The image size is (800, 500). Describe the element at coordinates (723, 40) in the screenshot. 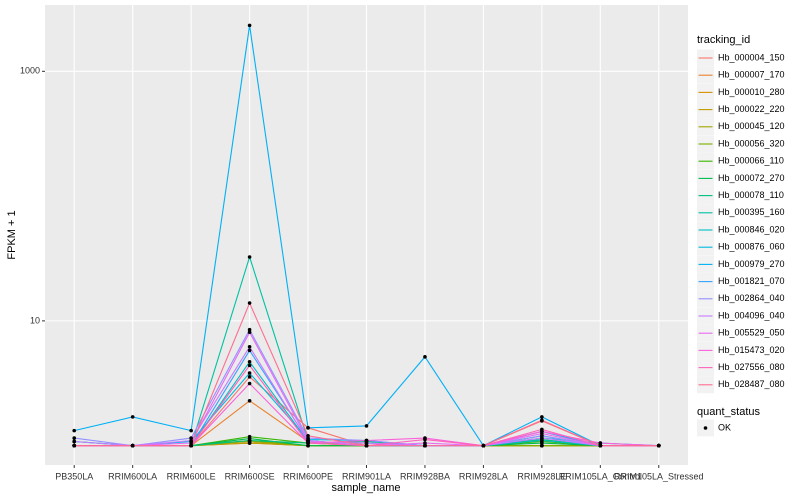

I see `legend-title: tracking_id` at that location.